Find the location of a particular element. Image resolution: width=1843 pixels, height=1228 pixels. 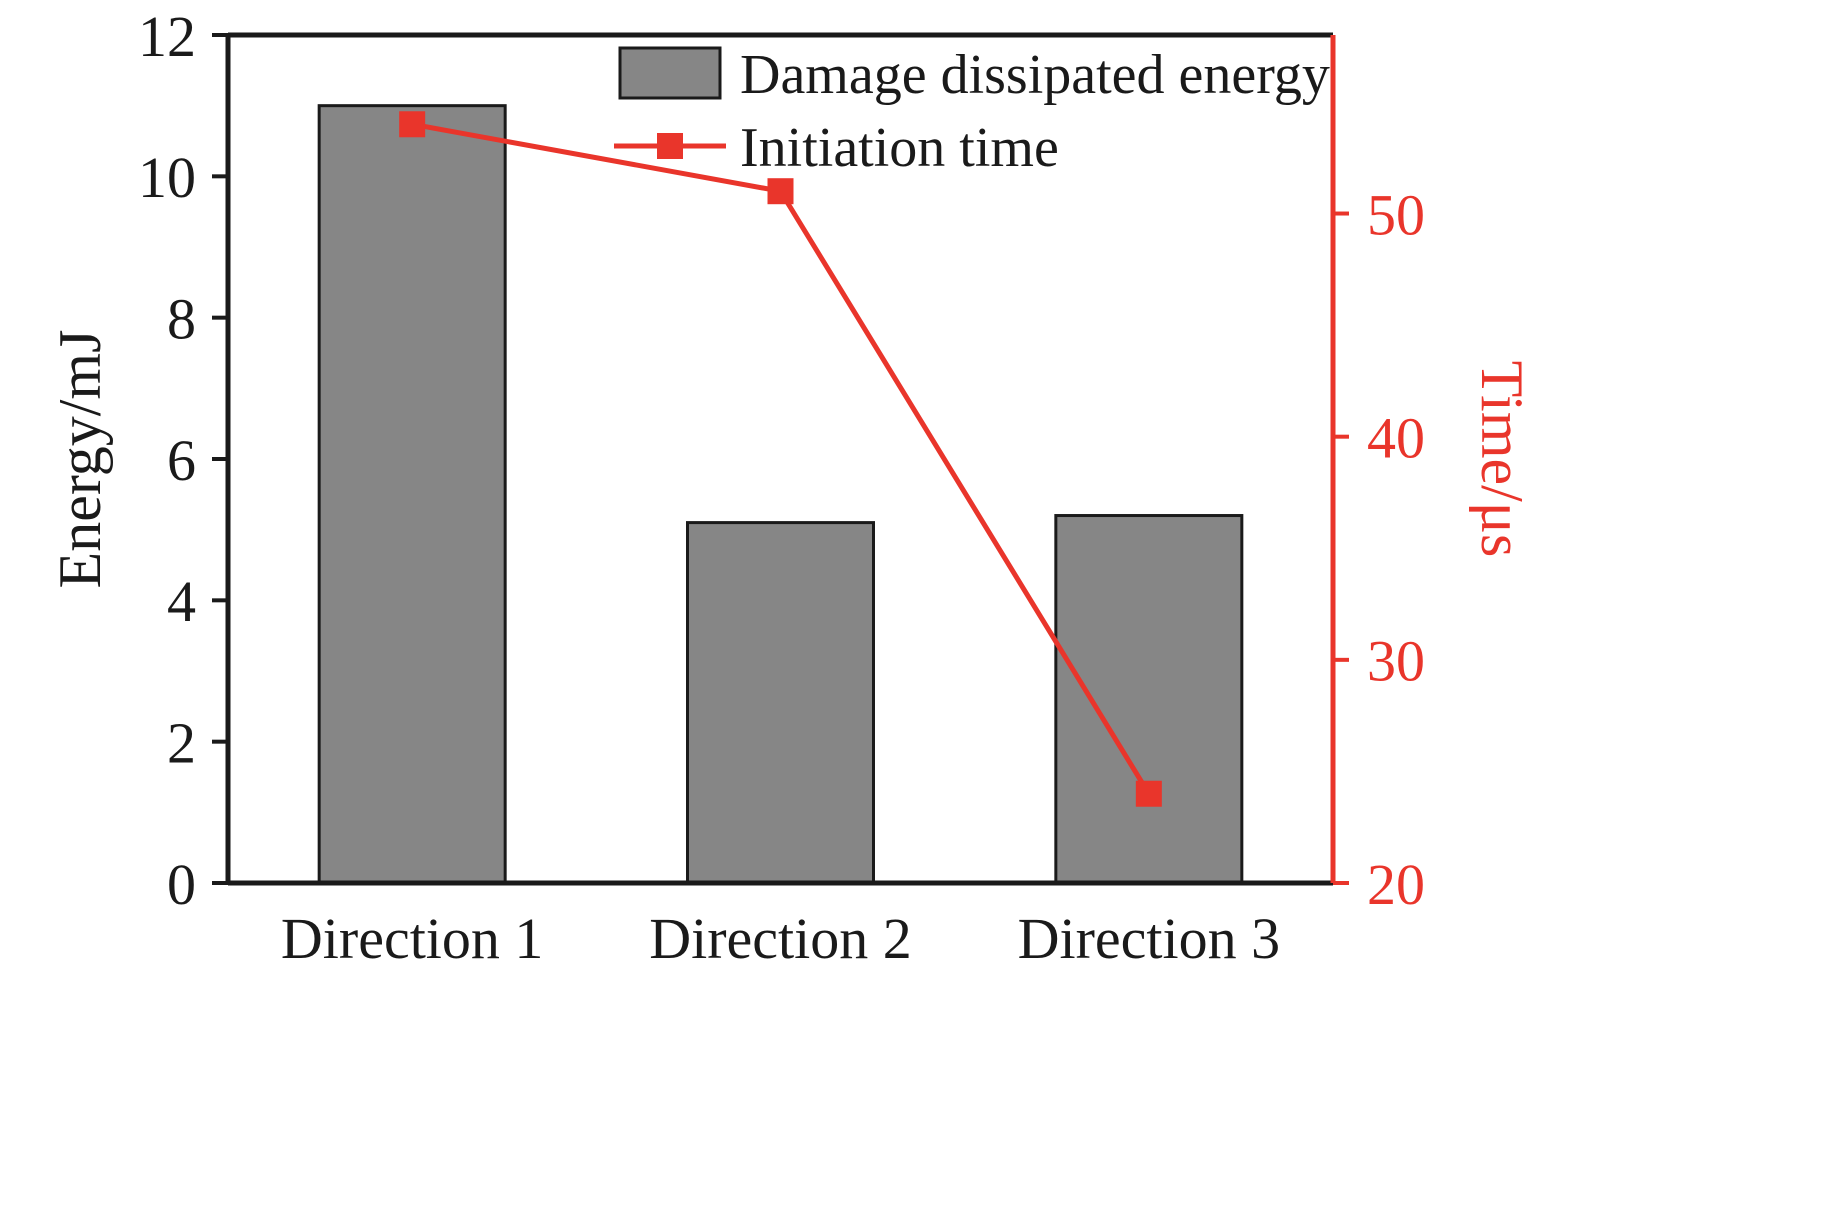

right-tick-label: 40 is located at coordinates (1396, 438).